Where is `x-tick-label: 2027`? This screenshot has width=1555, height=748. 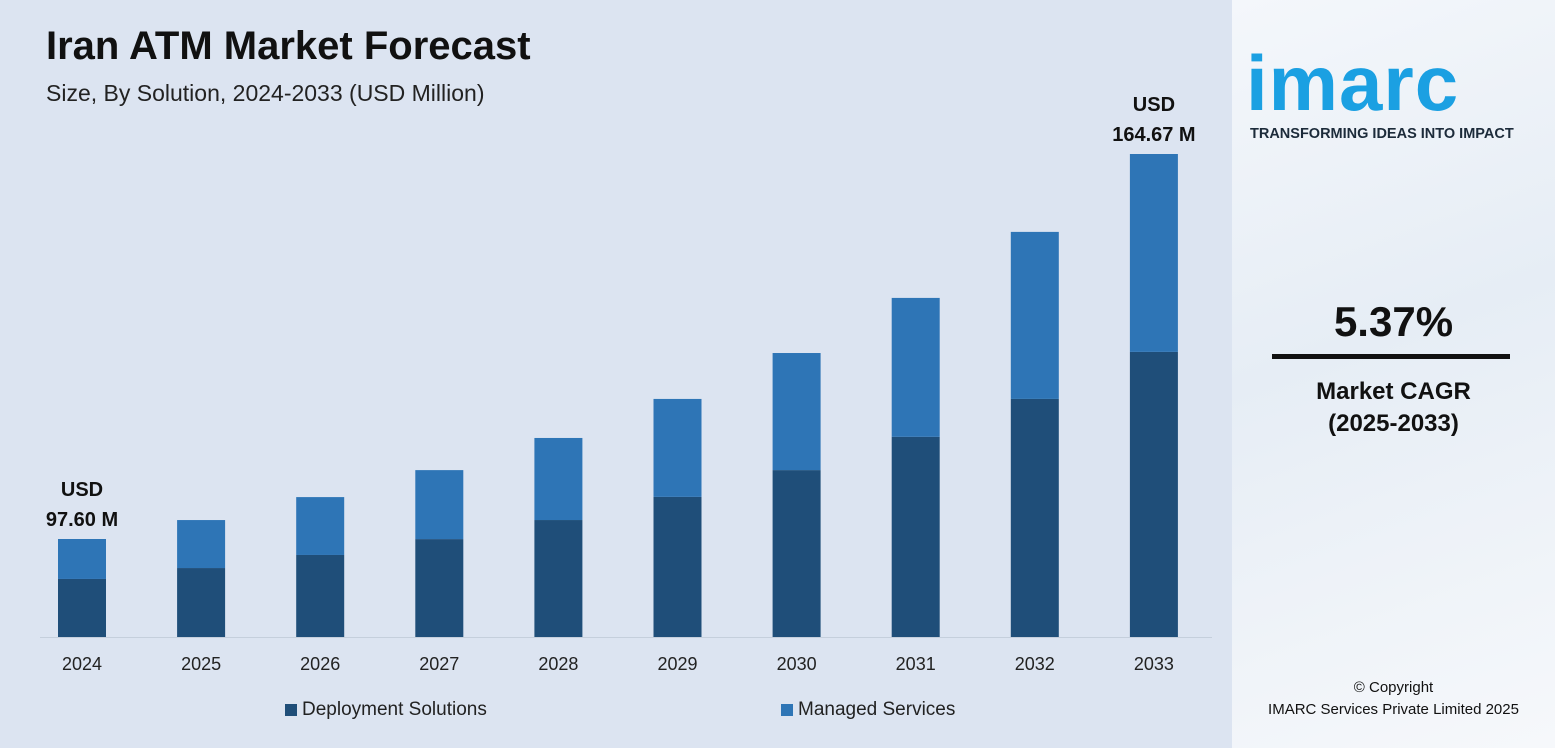
x-tick-label: 2027 is located at coordinates (439, 664).